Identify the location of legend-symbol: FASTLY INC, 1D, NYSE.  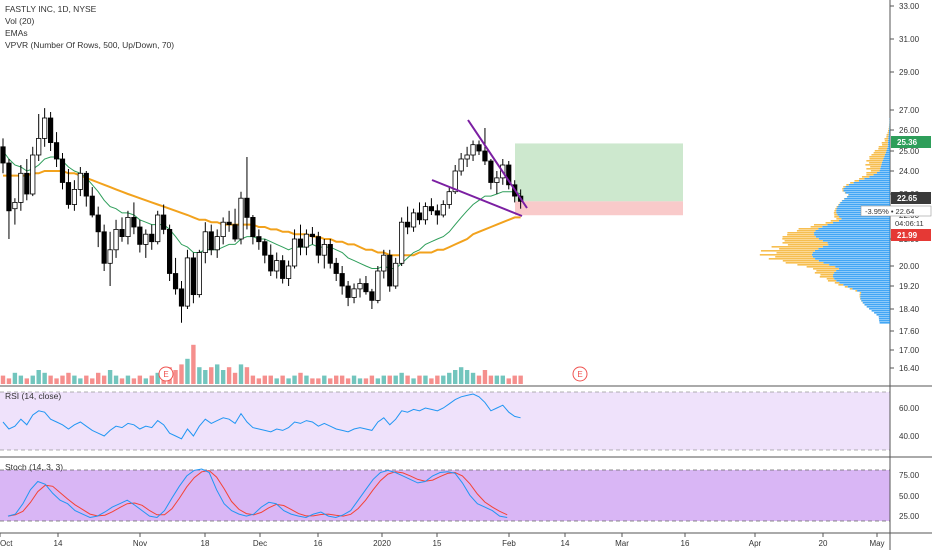
(89, 9).